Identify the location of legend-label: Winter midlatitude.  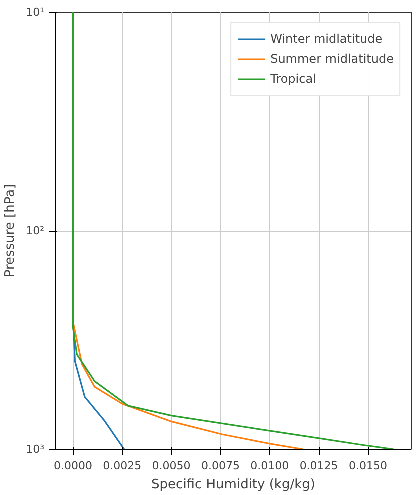
(326, 39).